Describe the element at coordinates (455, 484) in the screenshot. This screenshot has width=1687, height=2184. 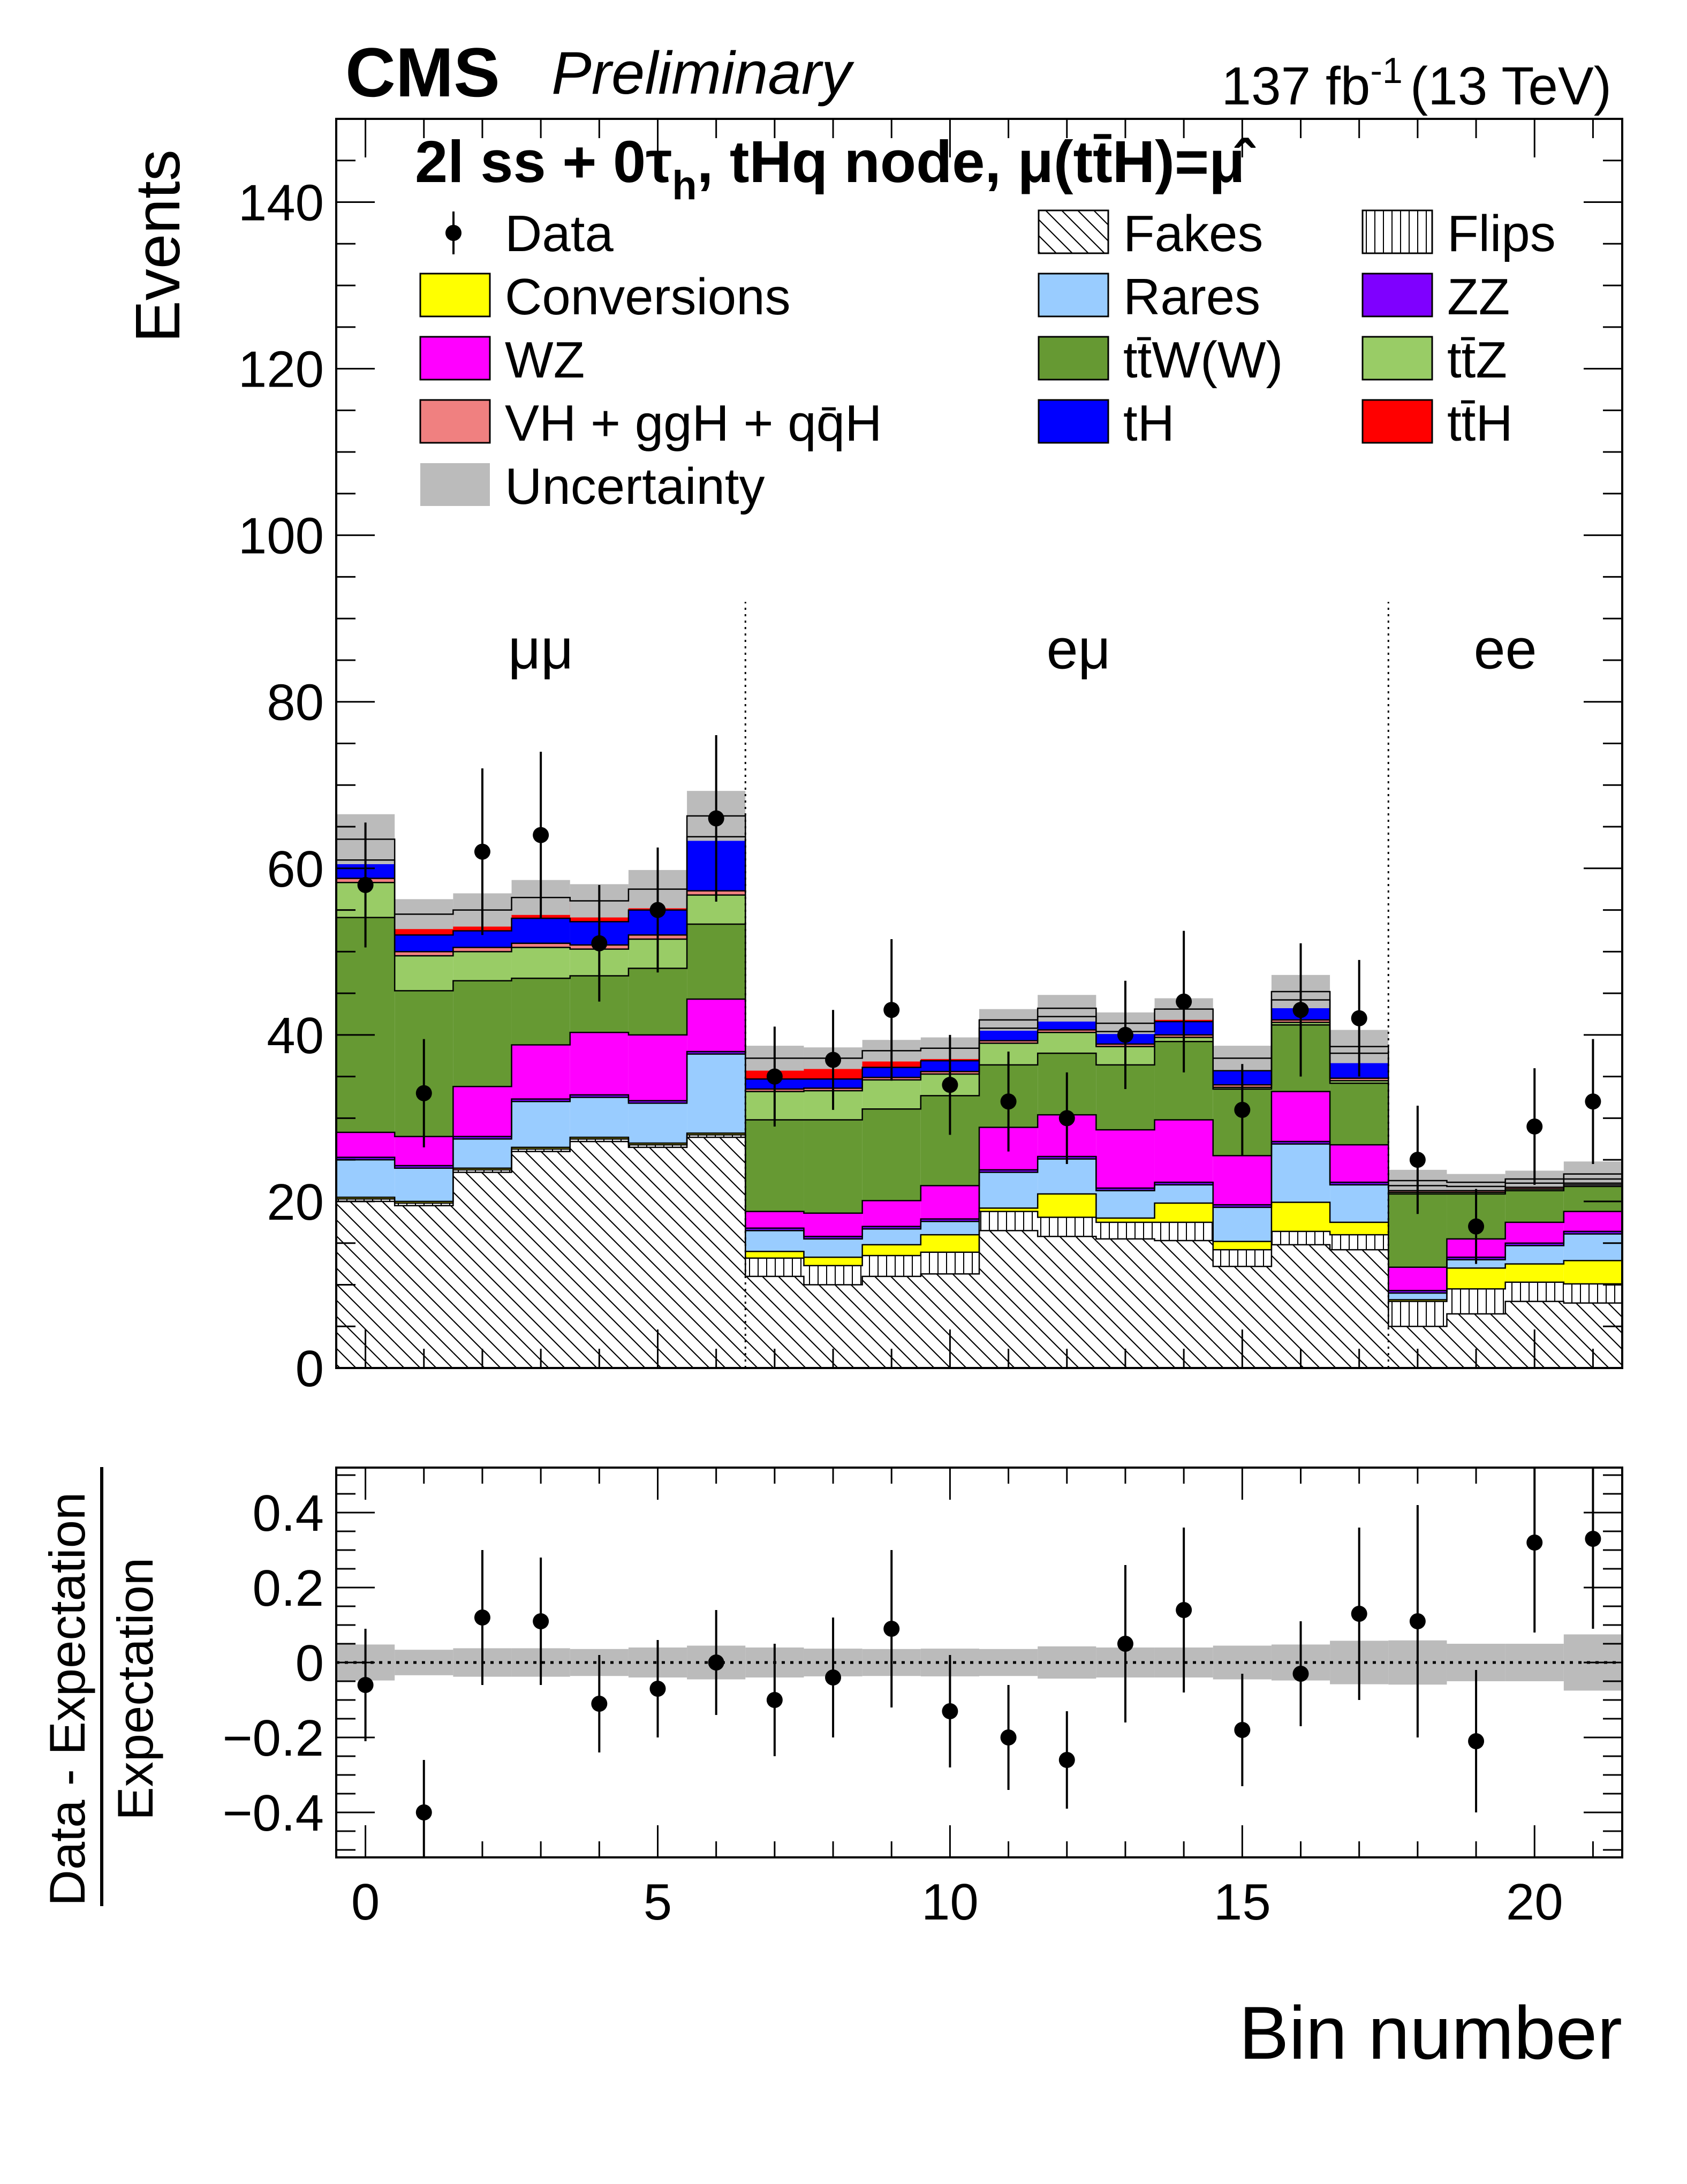
I see `legend-swatch-unc` at that location.